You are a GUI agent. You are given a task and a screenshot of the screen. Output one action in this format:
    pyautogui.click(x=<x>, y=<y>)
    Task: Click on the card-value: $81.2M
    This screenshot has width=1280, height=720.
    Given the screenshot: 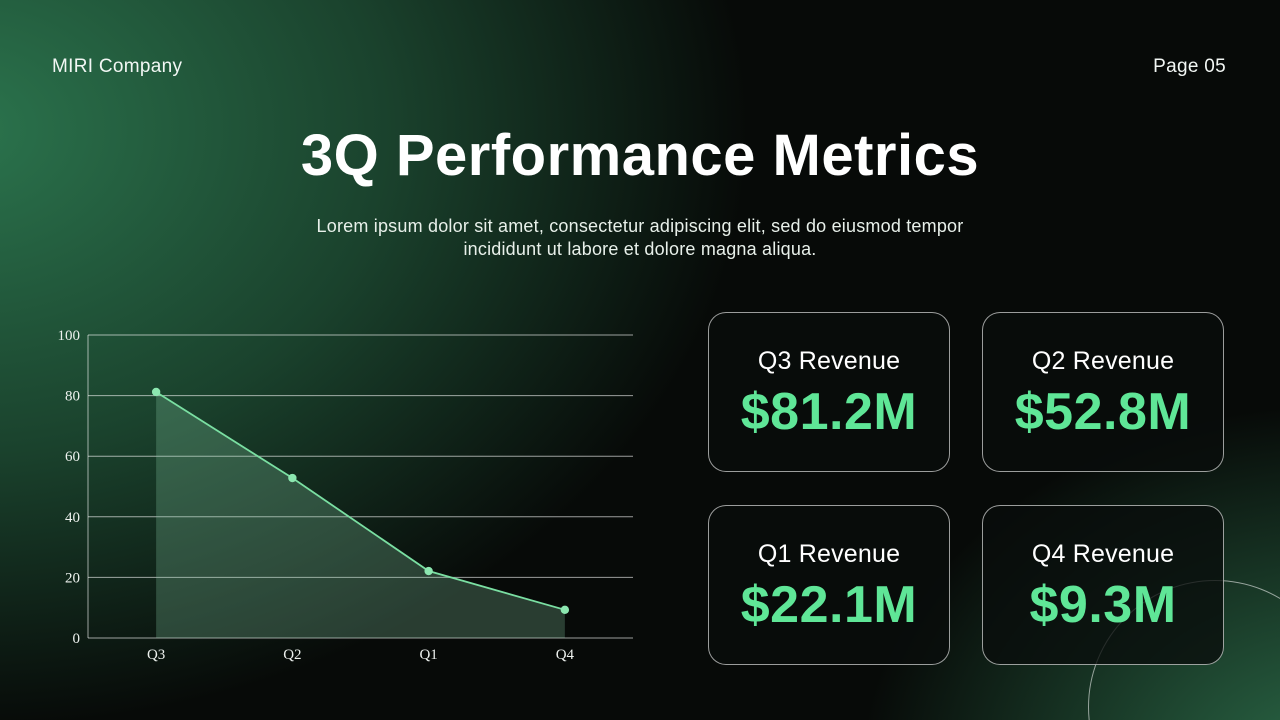 What is the action you would take?
    pyautogui.click(x=829, y=411)
    